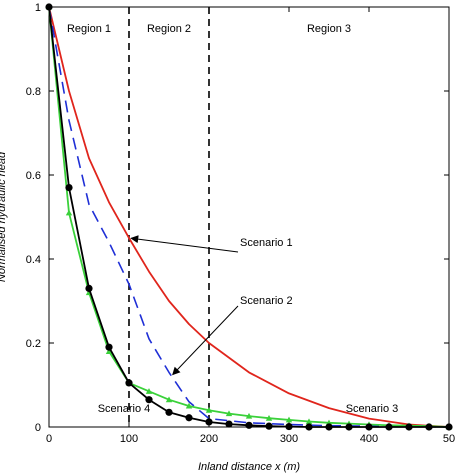 The image size is (474, 474). I want to click on annotation-scenario-1: Scenario 1, so click(266, 243).